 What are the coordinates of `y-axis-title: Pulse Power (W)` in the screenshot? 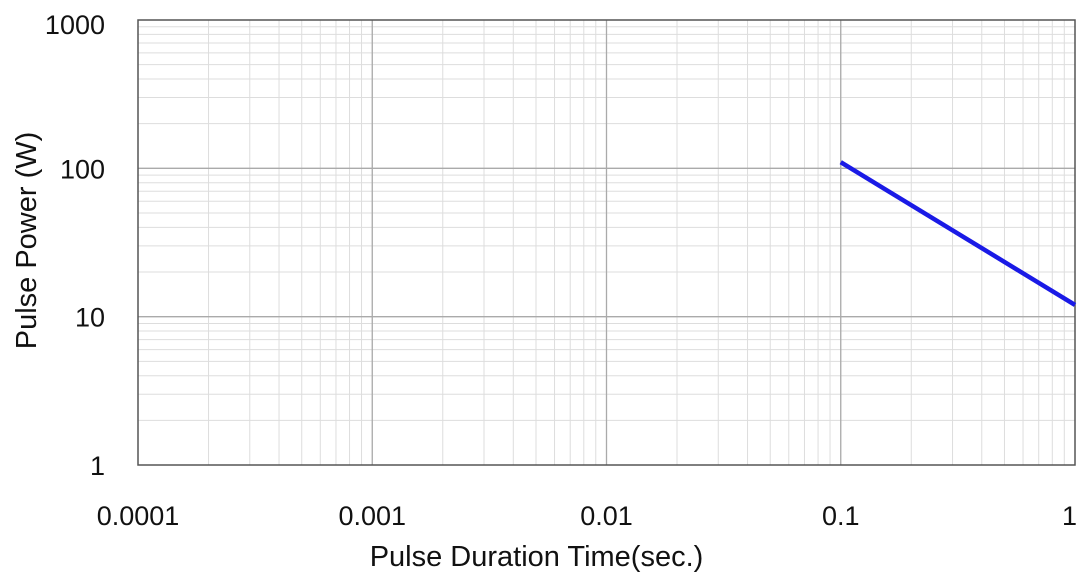 It's located at (27, 241).